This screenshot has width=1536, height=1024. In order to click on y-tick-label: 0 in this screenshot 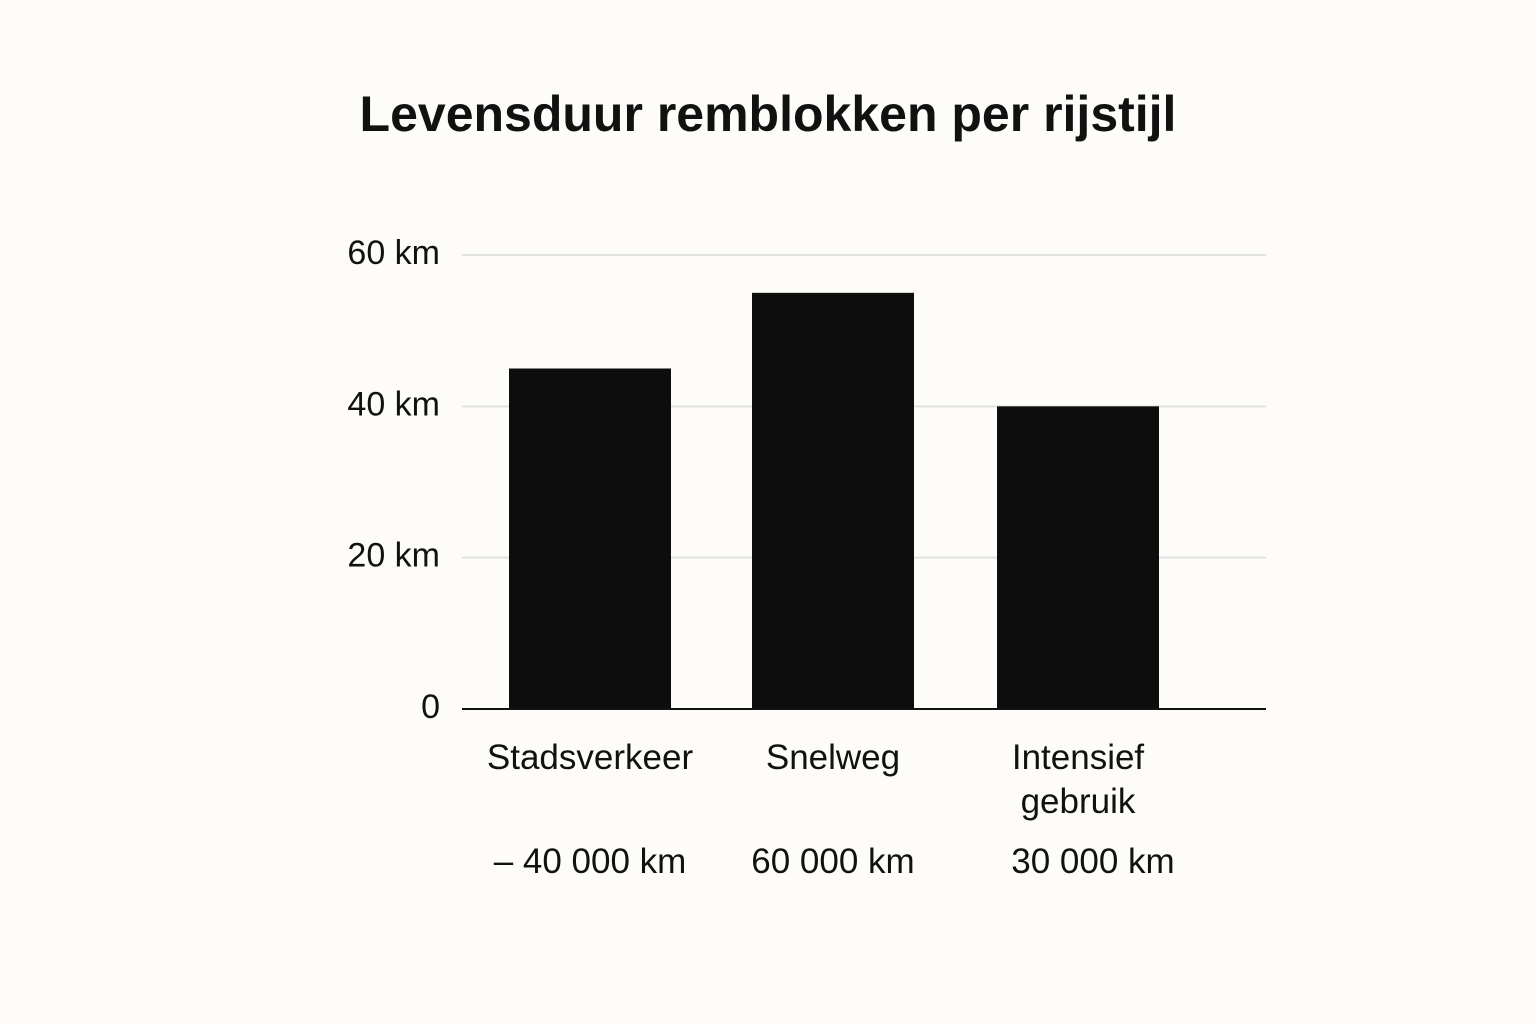, I will do `click(430, 707)`.